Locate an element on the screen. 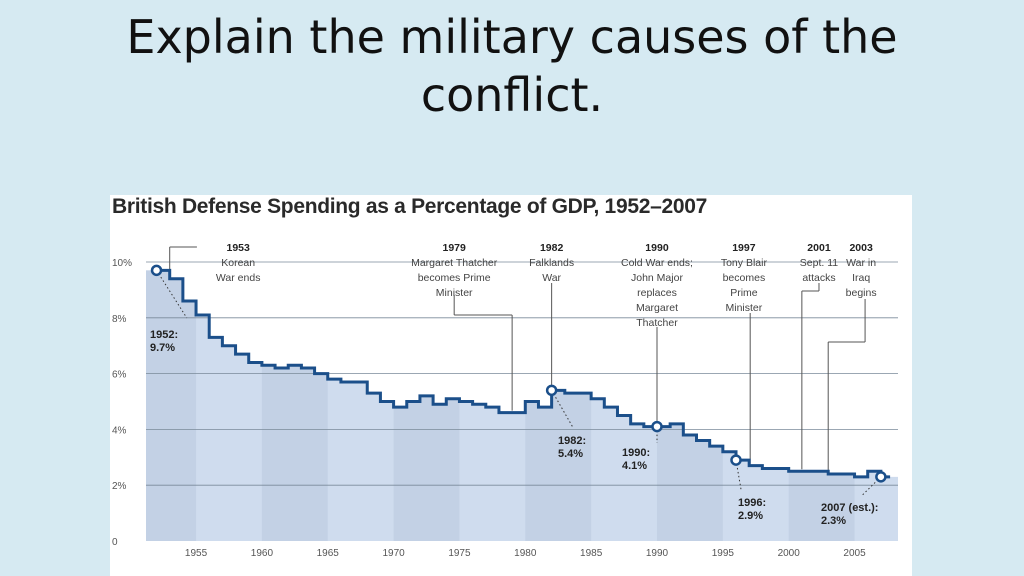  x-tick-label-2000: 2000 is located at coordinates (789, 553).